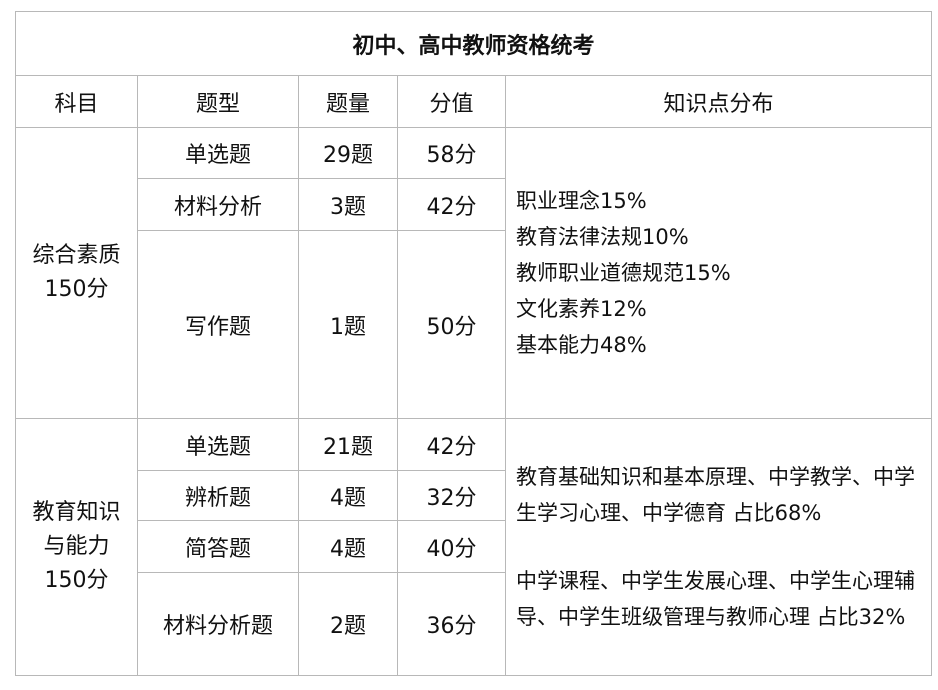  What do you see at coordinates (451, 324) in the screenshot?
I see `question-score: 50分` at bounding box center [451, 324].